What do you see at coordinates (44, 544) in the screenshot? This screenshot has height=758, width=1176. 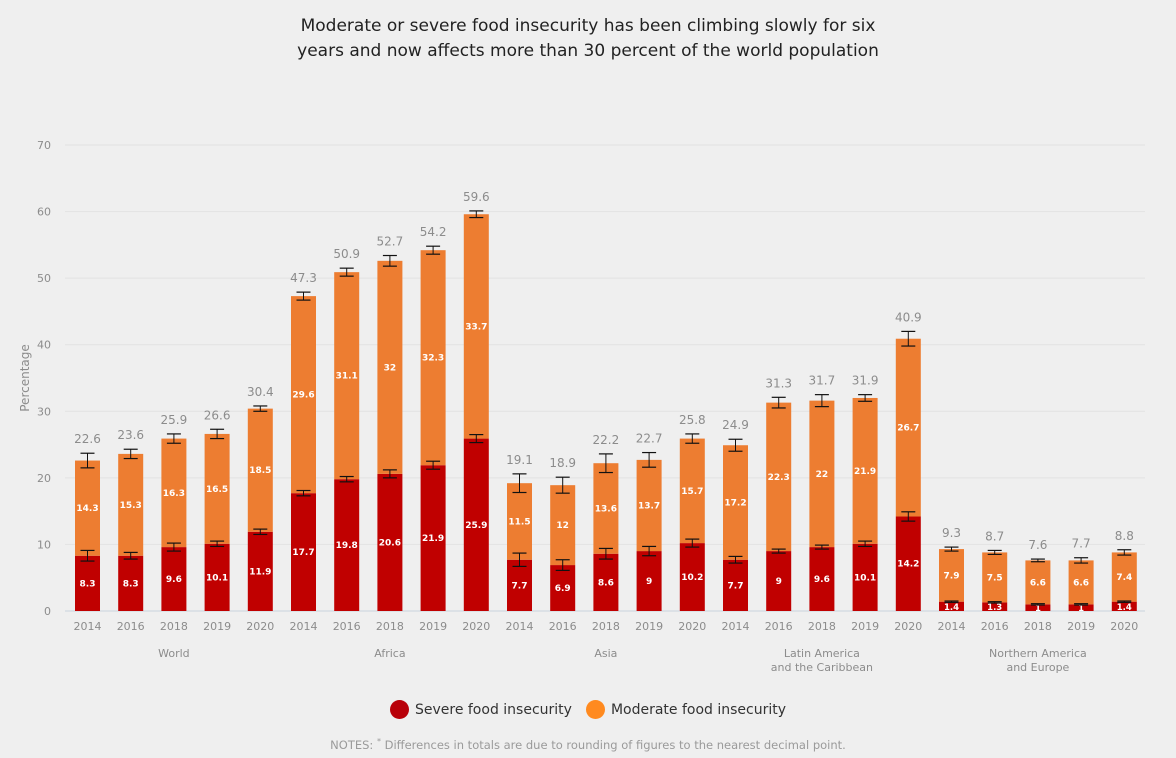 I see `y-tick-label: 10` at bounding box center [44, 544].